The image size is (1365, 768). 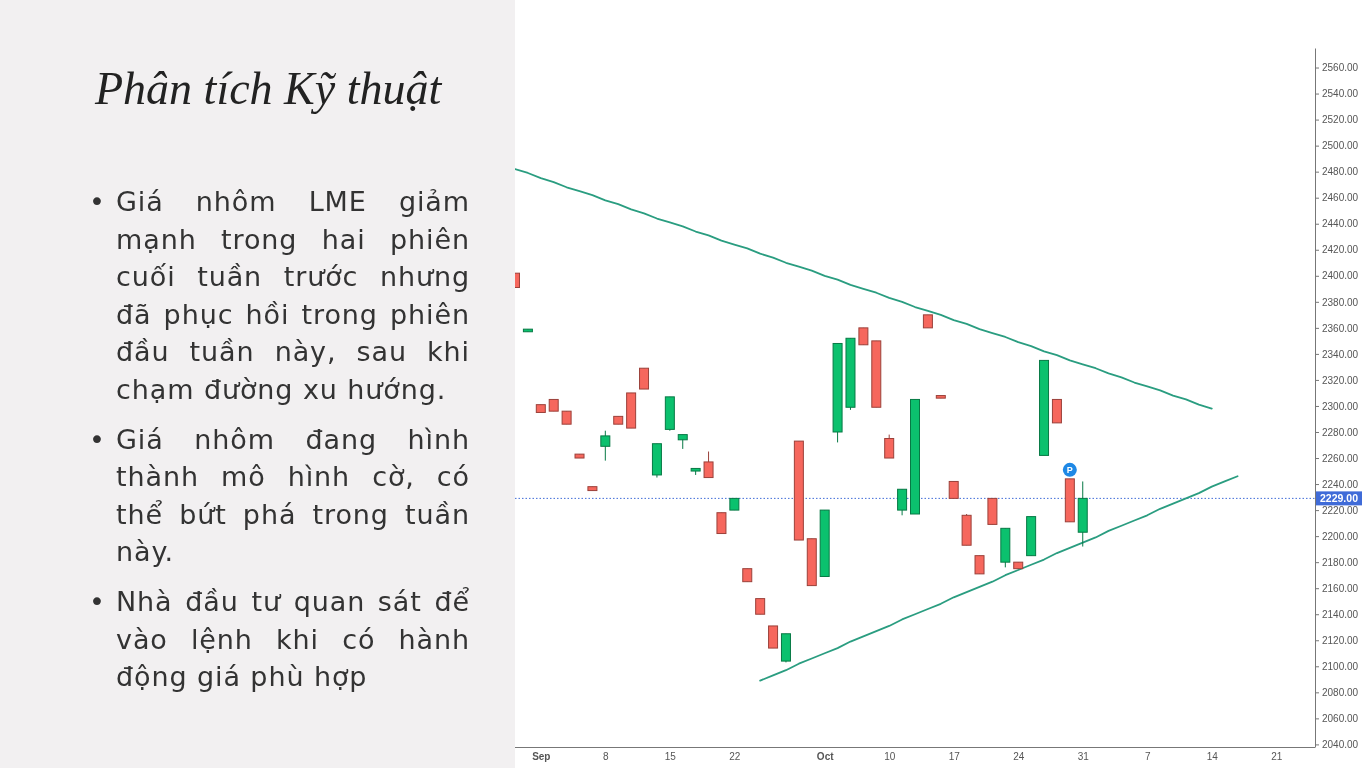 I want to click on x-tick-label: 7, so click(x=1147, y=757).